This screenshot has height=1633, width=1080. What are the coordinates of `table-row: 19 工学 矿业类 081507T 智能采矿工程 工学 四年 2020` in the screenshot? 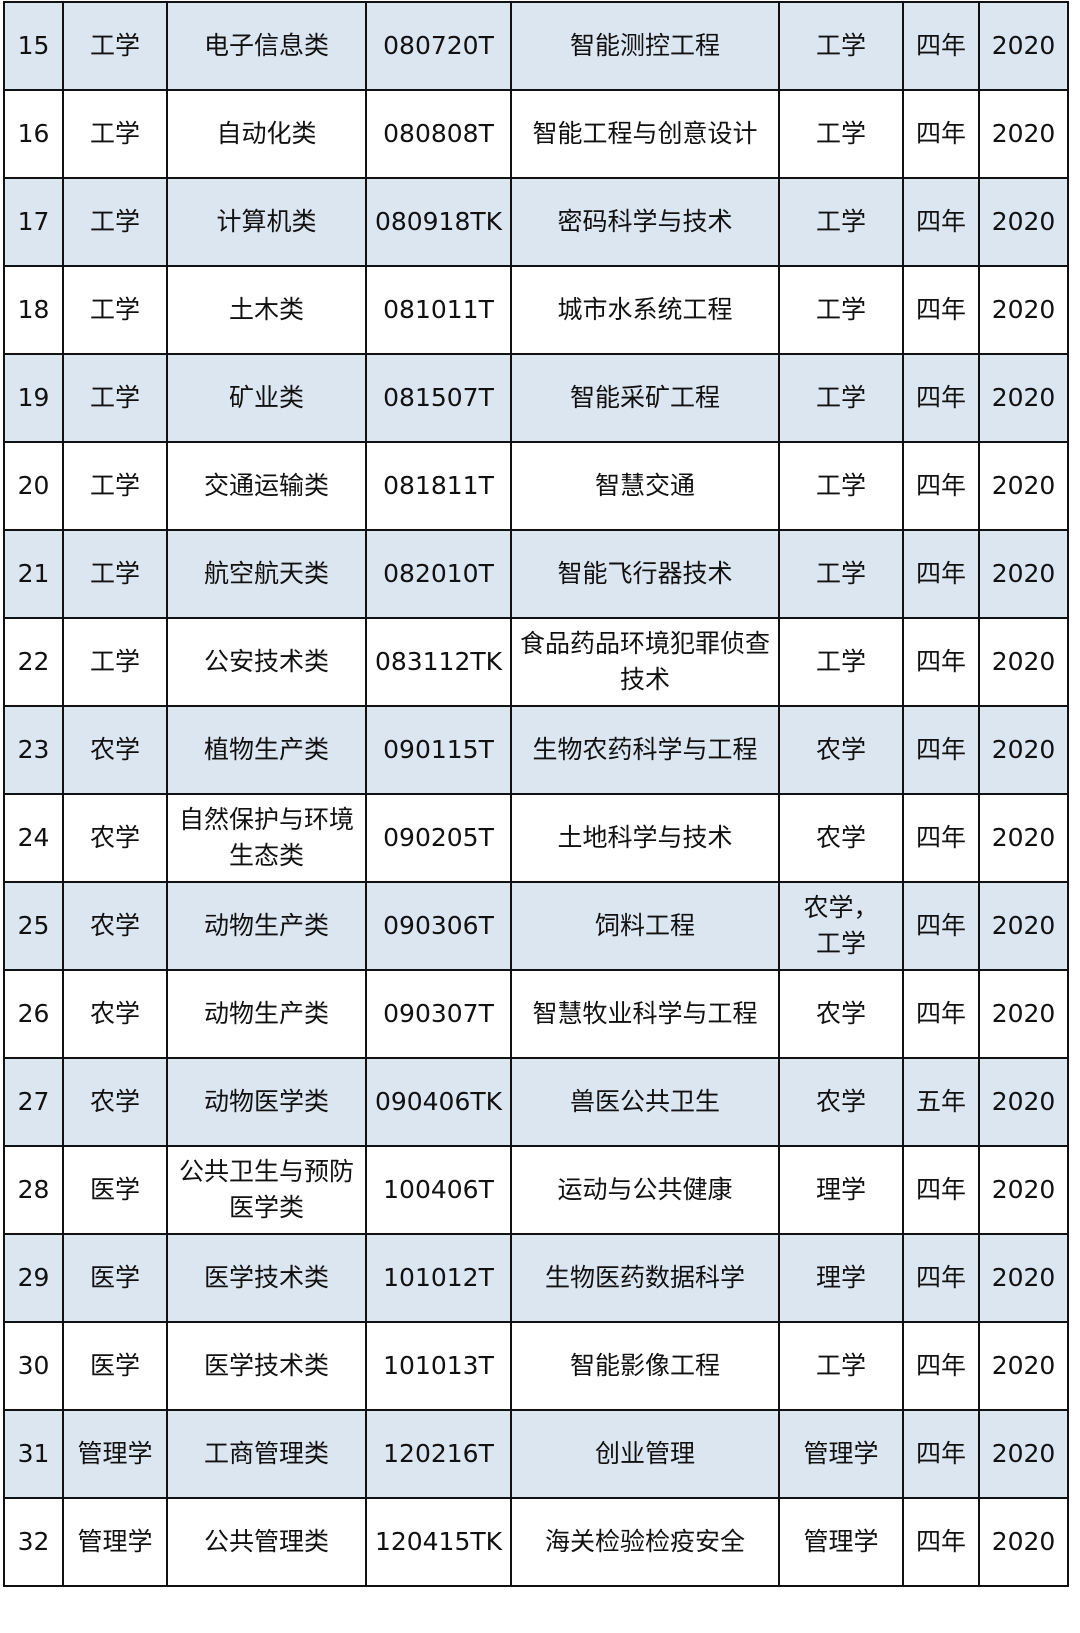 It's located at (536, 398).